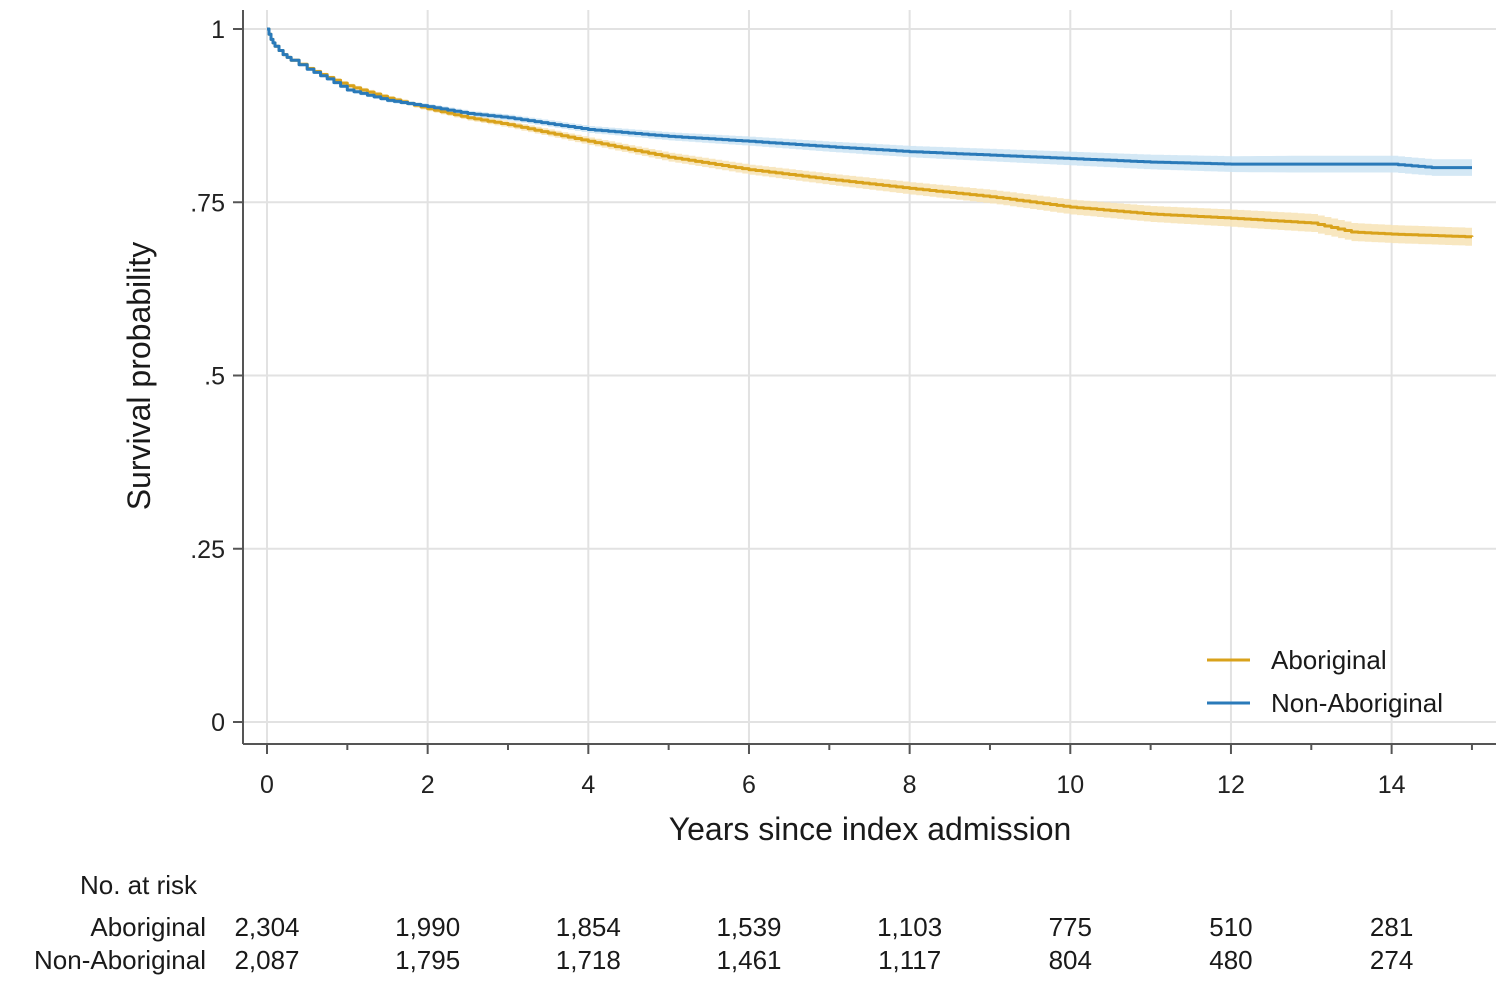  I want to click on risk-value: 274, so click(1391, 960).